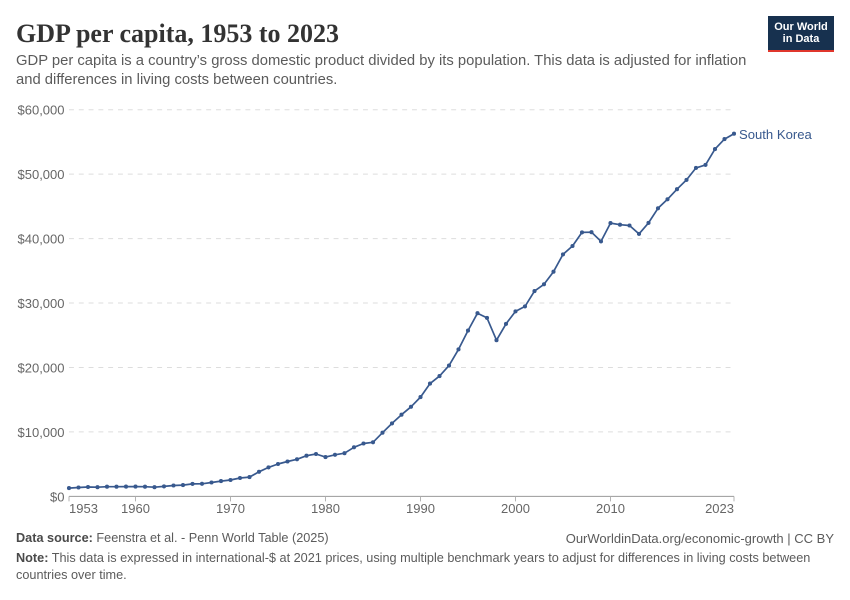 The width and height of the screenshot is (850, 600). What do you see at coordinates (83, 508) in the screenshot?
I see `svg-text: 1953` at bounding box center [83, 508].